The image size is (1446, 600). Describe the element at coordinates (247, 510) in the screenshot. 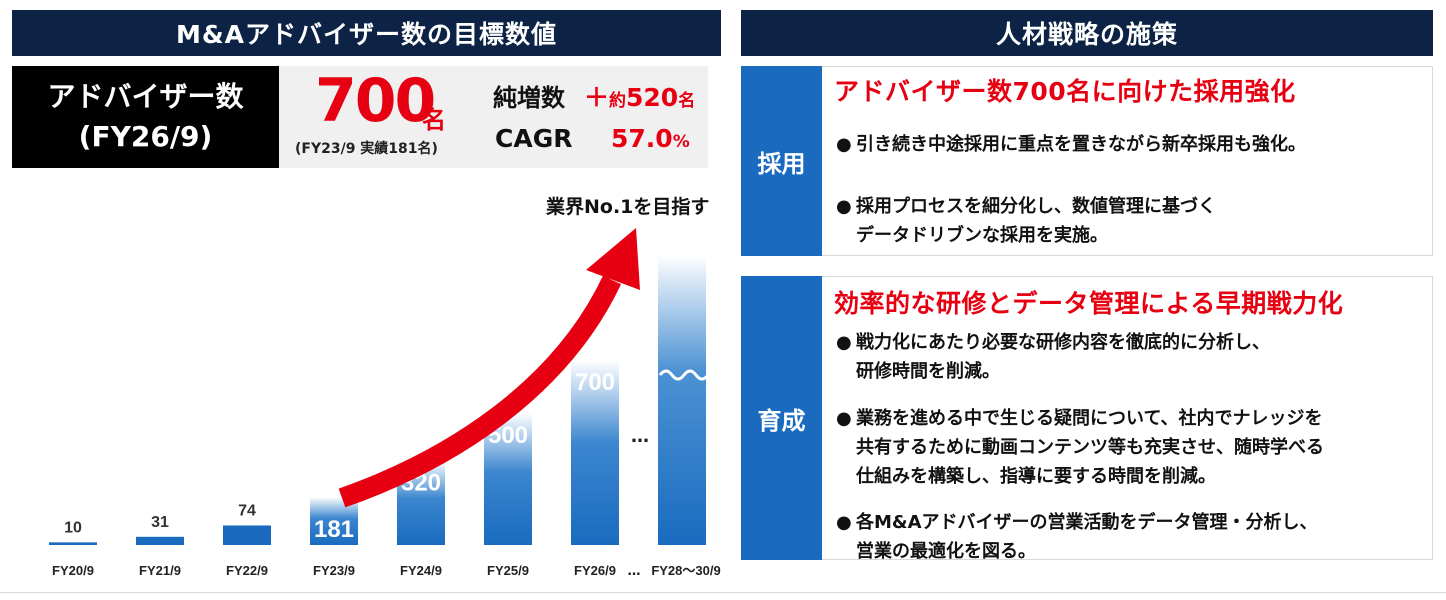

I see `value-label-FY22/9: 74` at that location.